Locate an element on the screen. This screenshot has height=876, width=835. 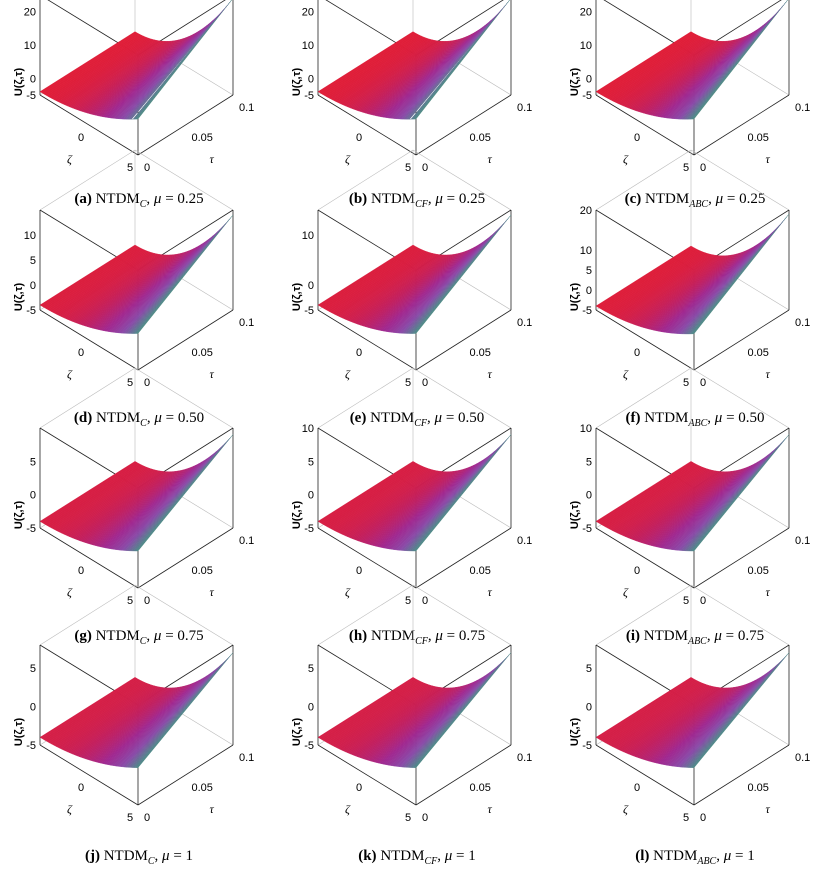
caption-mu-value: 0.75 is located at coordinates (472, 636).